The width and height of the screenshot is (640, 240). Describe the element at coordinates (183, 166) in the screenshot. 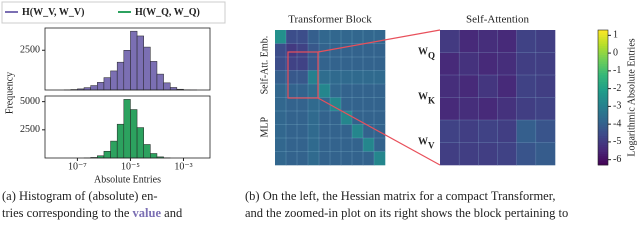

I see `x-tick-label: 10⁻³` at that location.